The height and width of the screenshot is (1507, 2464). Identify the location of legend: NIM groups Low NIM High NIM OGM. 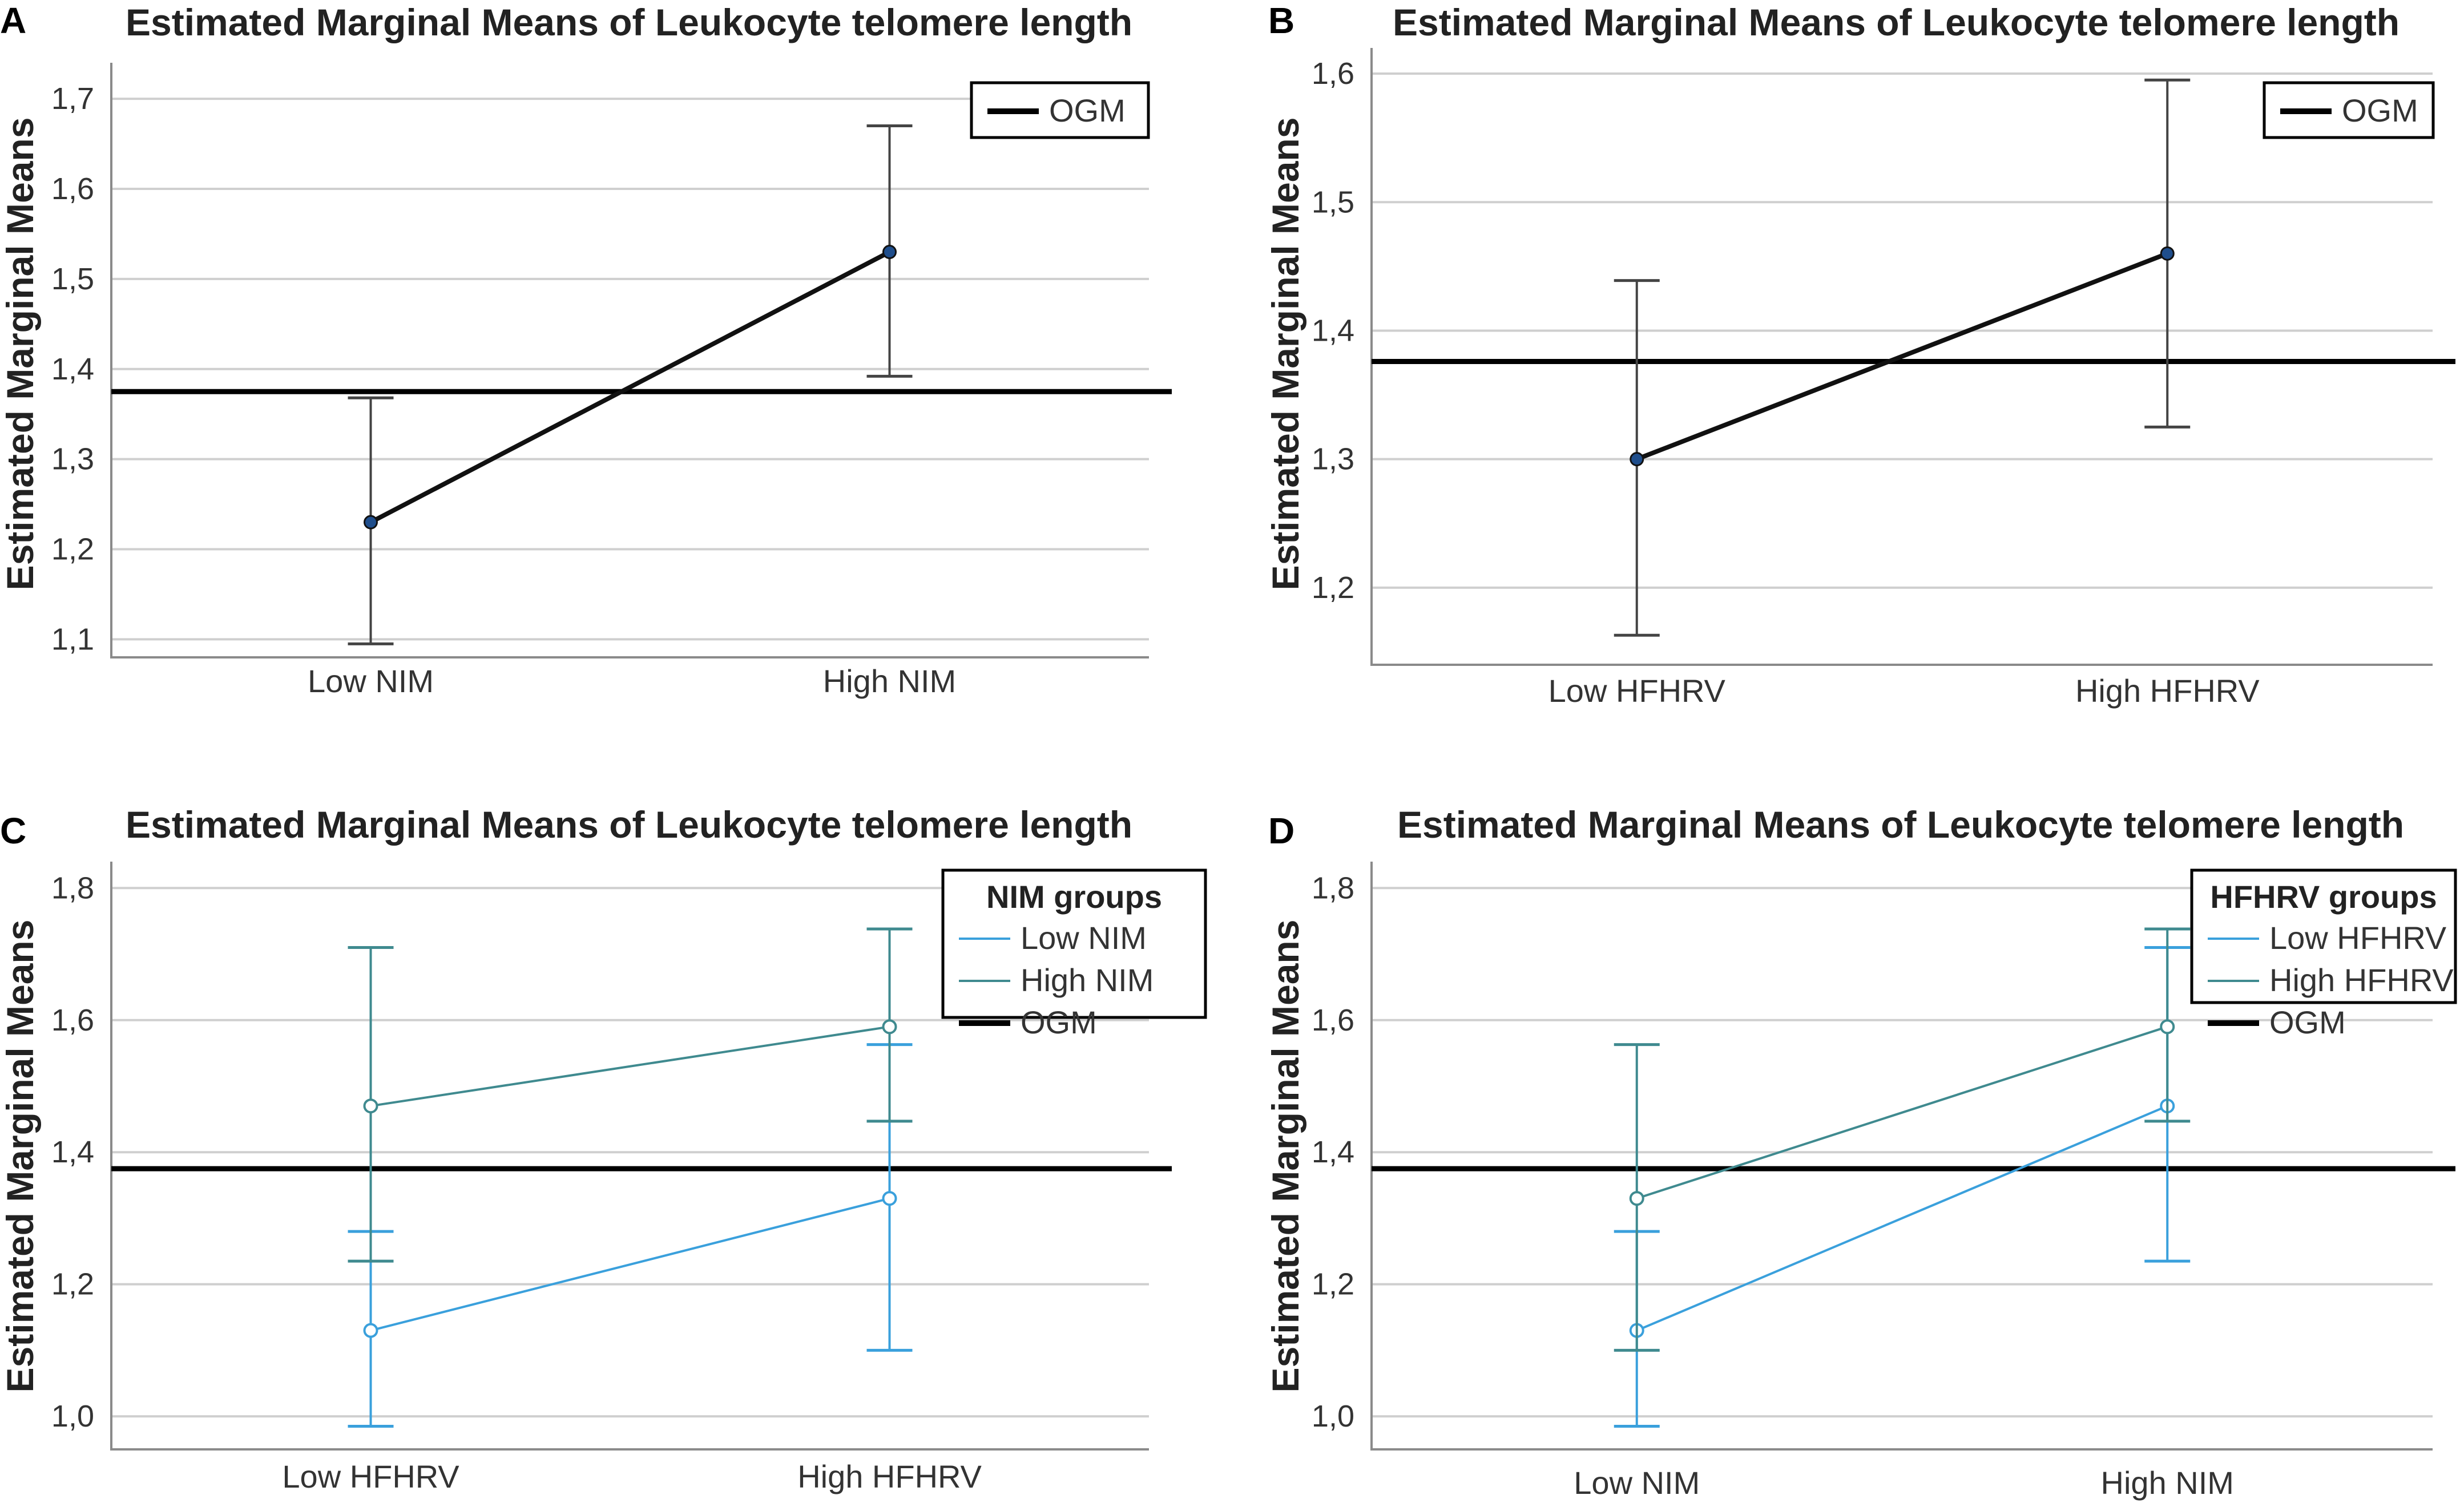
(1074, 954).